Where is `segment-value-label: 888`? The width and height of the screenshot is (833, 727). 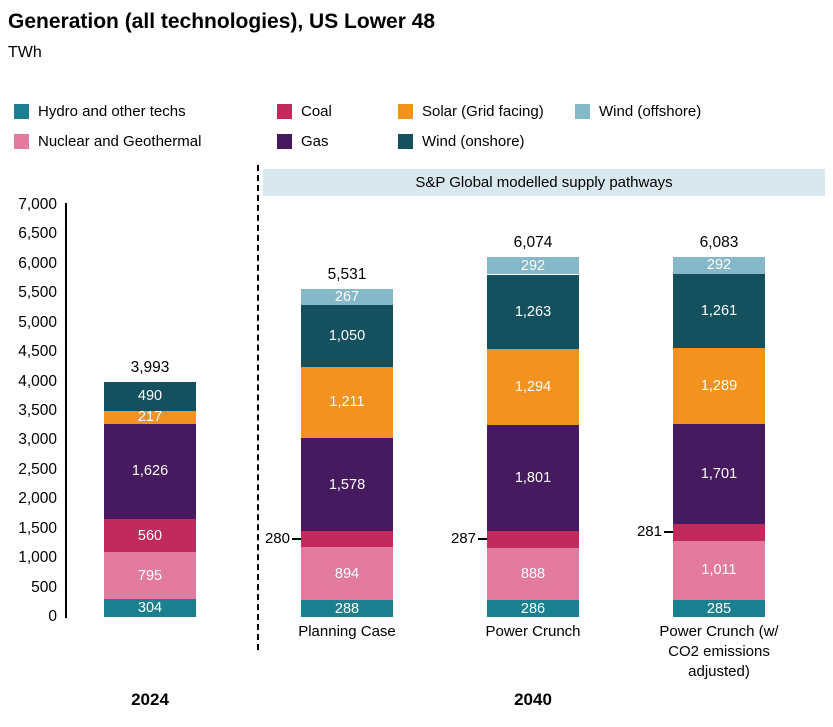
segment-value-label: 888 is located at coordinates (533, 574).